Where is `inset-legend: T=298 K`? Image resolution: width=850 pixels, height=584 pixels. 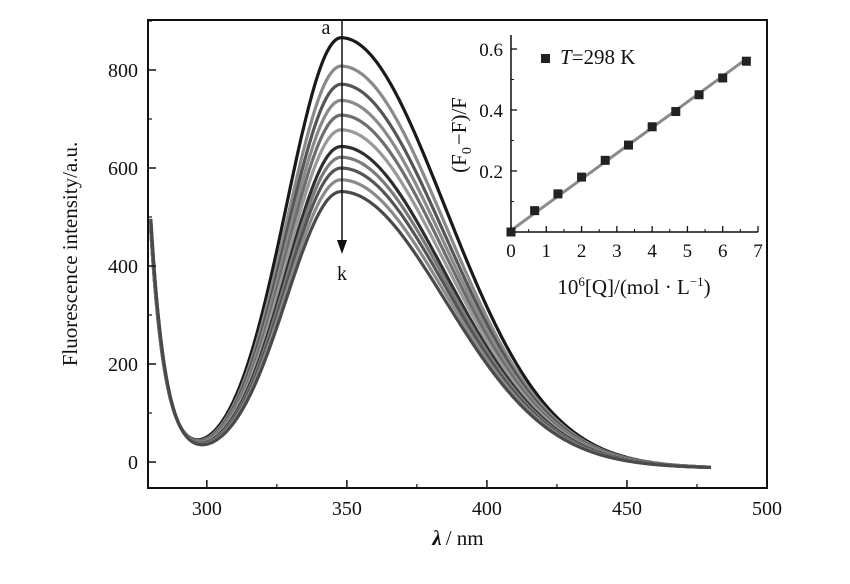 inset-legend: T=298 K is located at coordinates (597, 57).